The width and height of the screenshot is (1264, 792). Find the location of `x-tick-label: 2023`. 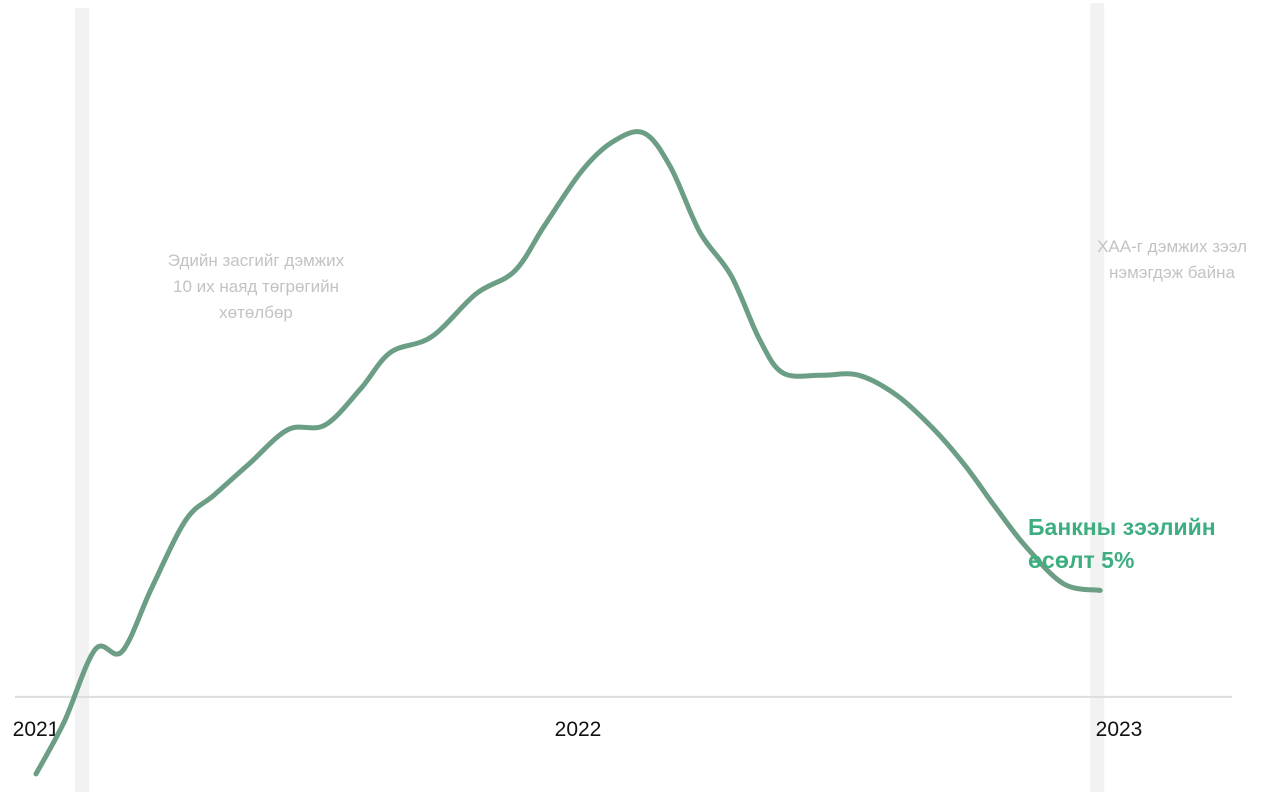

x-tick-label: 2023 is located at coordinates (1119, 729).